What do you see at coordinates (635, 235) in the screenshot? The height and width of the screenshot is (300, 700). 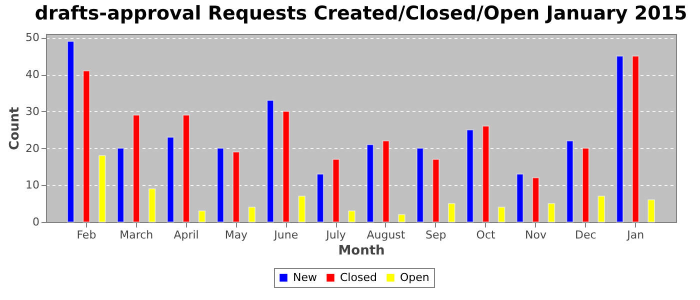 I see `x-tick-label: Jan` at bounding box center [635, 235].